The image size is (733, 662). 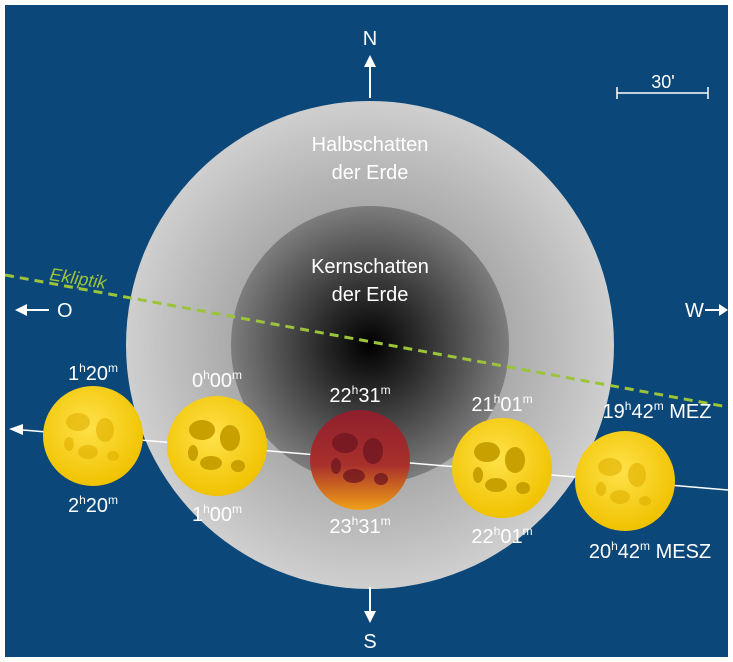 I want to click on east-label: O, so click(x=65, y=311).